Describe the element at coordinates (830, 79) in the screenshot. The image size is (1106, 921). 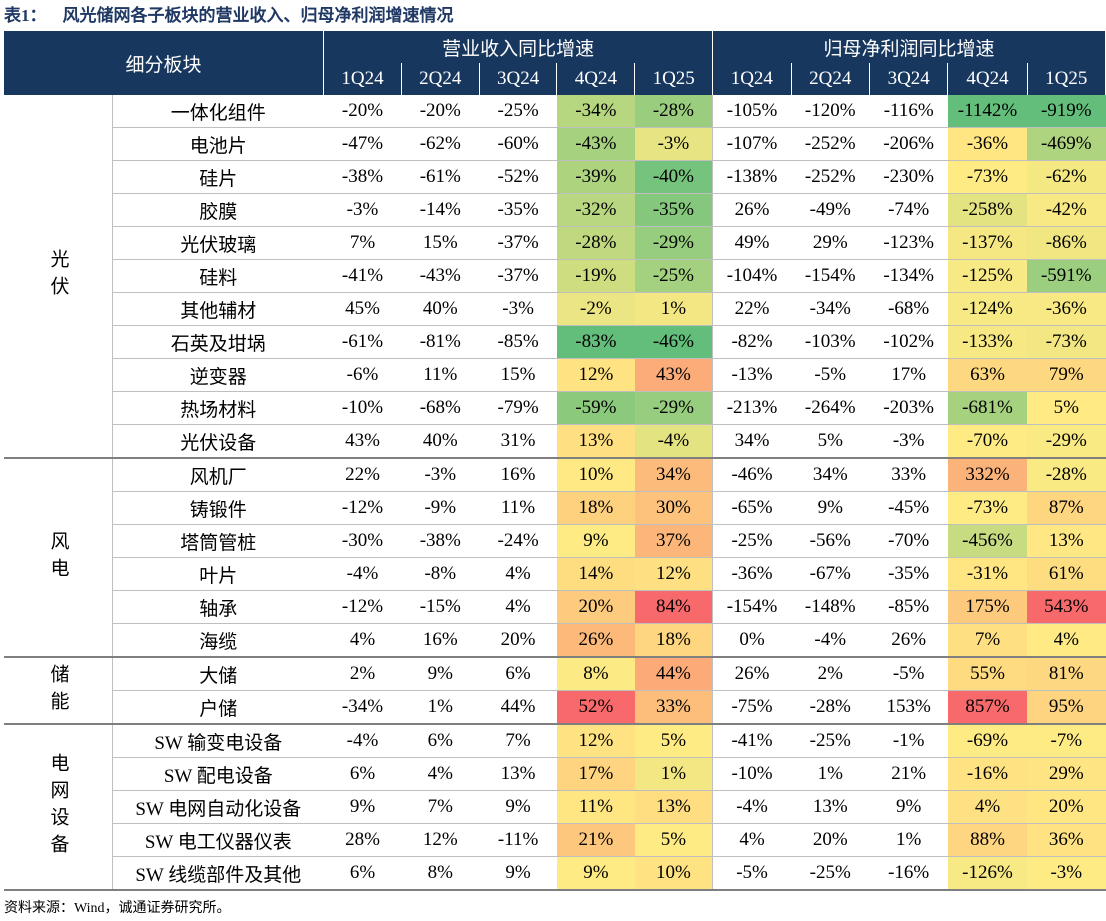
I see `period-header: 2Q24` at that location.